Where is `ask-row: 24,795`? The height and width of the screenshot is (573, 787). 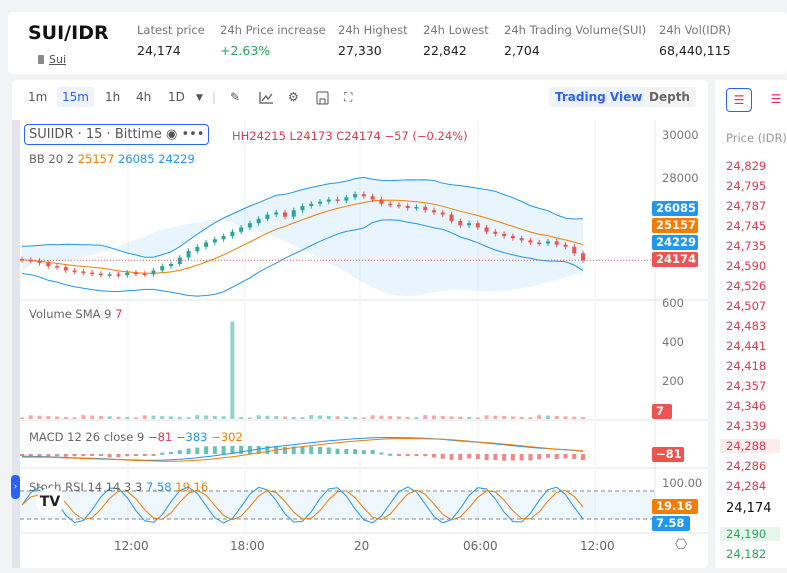
ask-row: 24,795 is located at coordinates (746, 186).